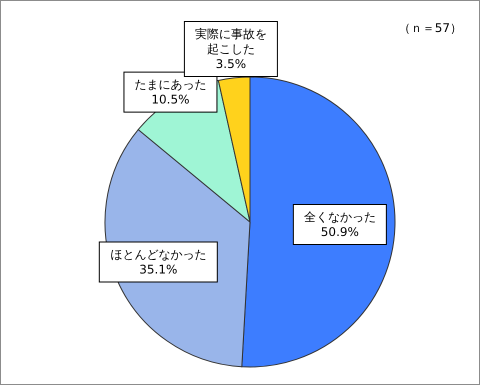 The height and width of the screenshot is (385, 480). What do you see at coordinates (158, 255) in the screenshot?
I see `slice-label: ほとんどなかった` at bounding box center [158, 255].